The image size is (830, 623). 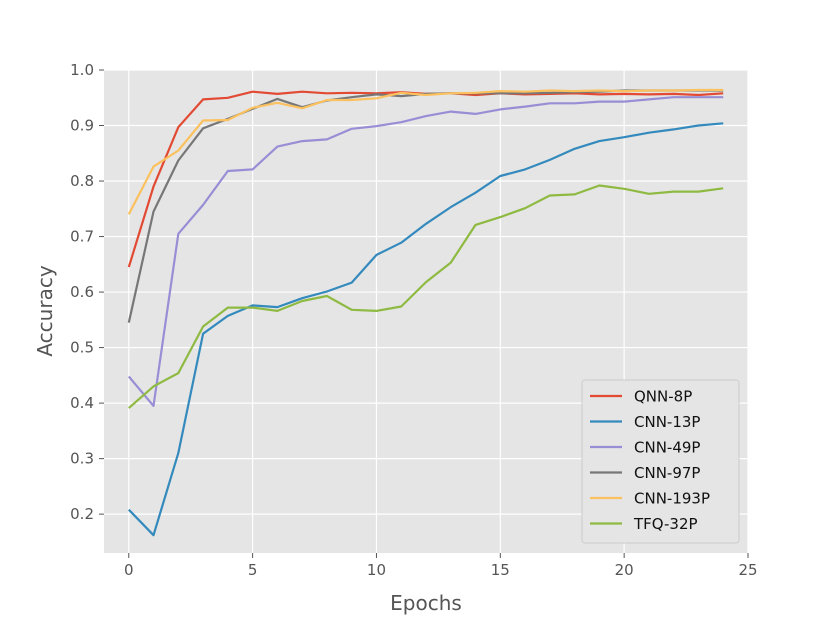 I want to click on y-tick-label: 0.3, so click(x=82, y=459).